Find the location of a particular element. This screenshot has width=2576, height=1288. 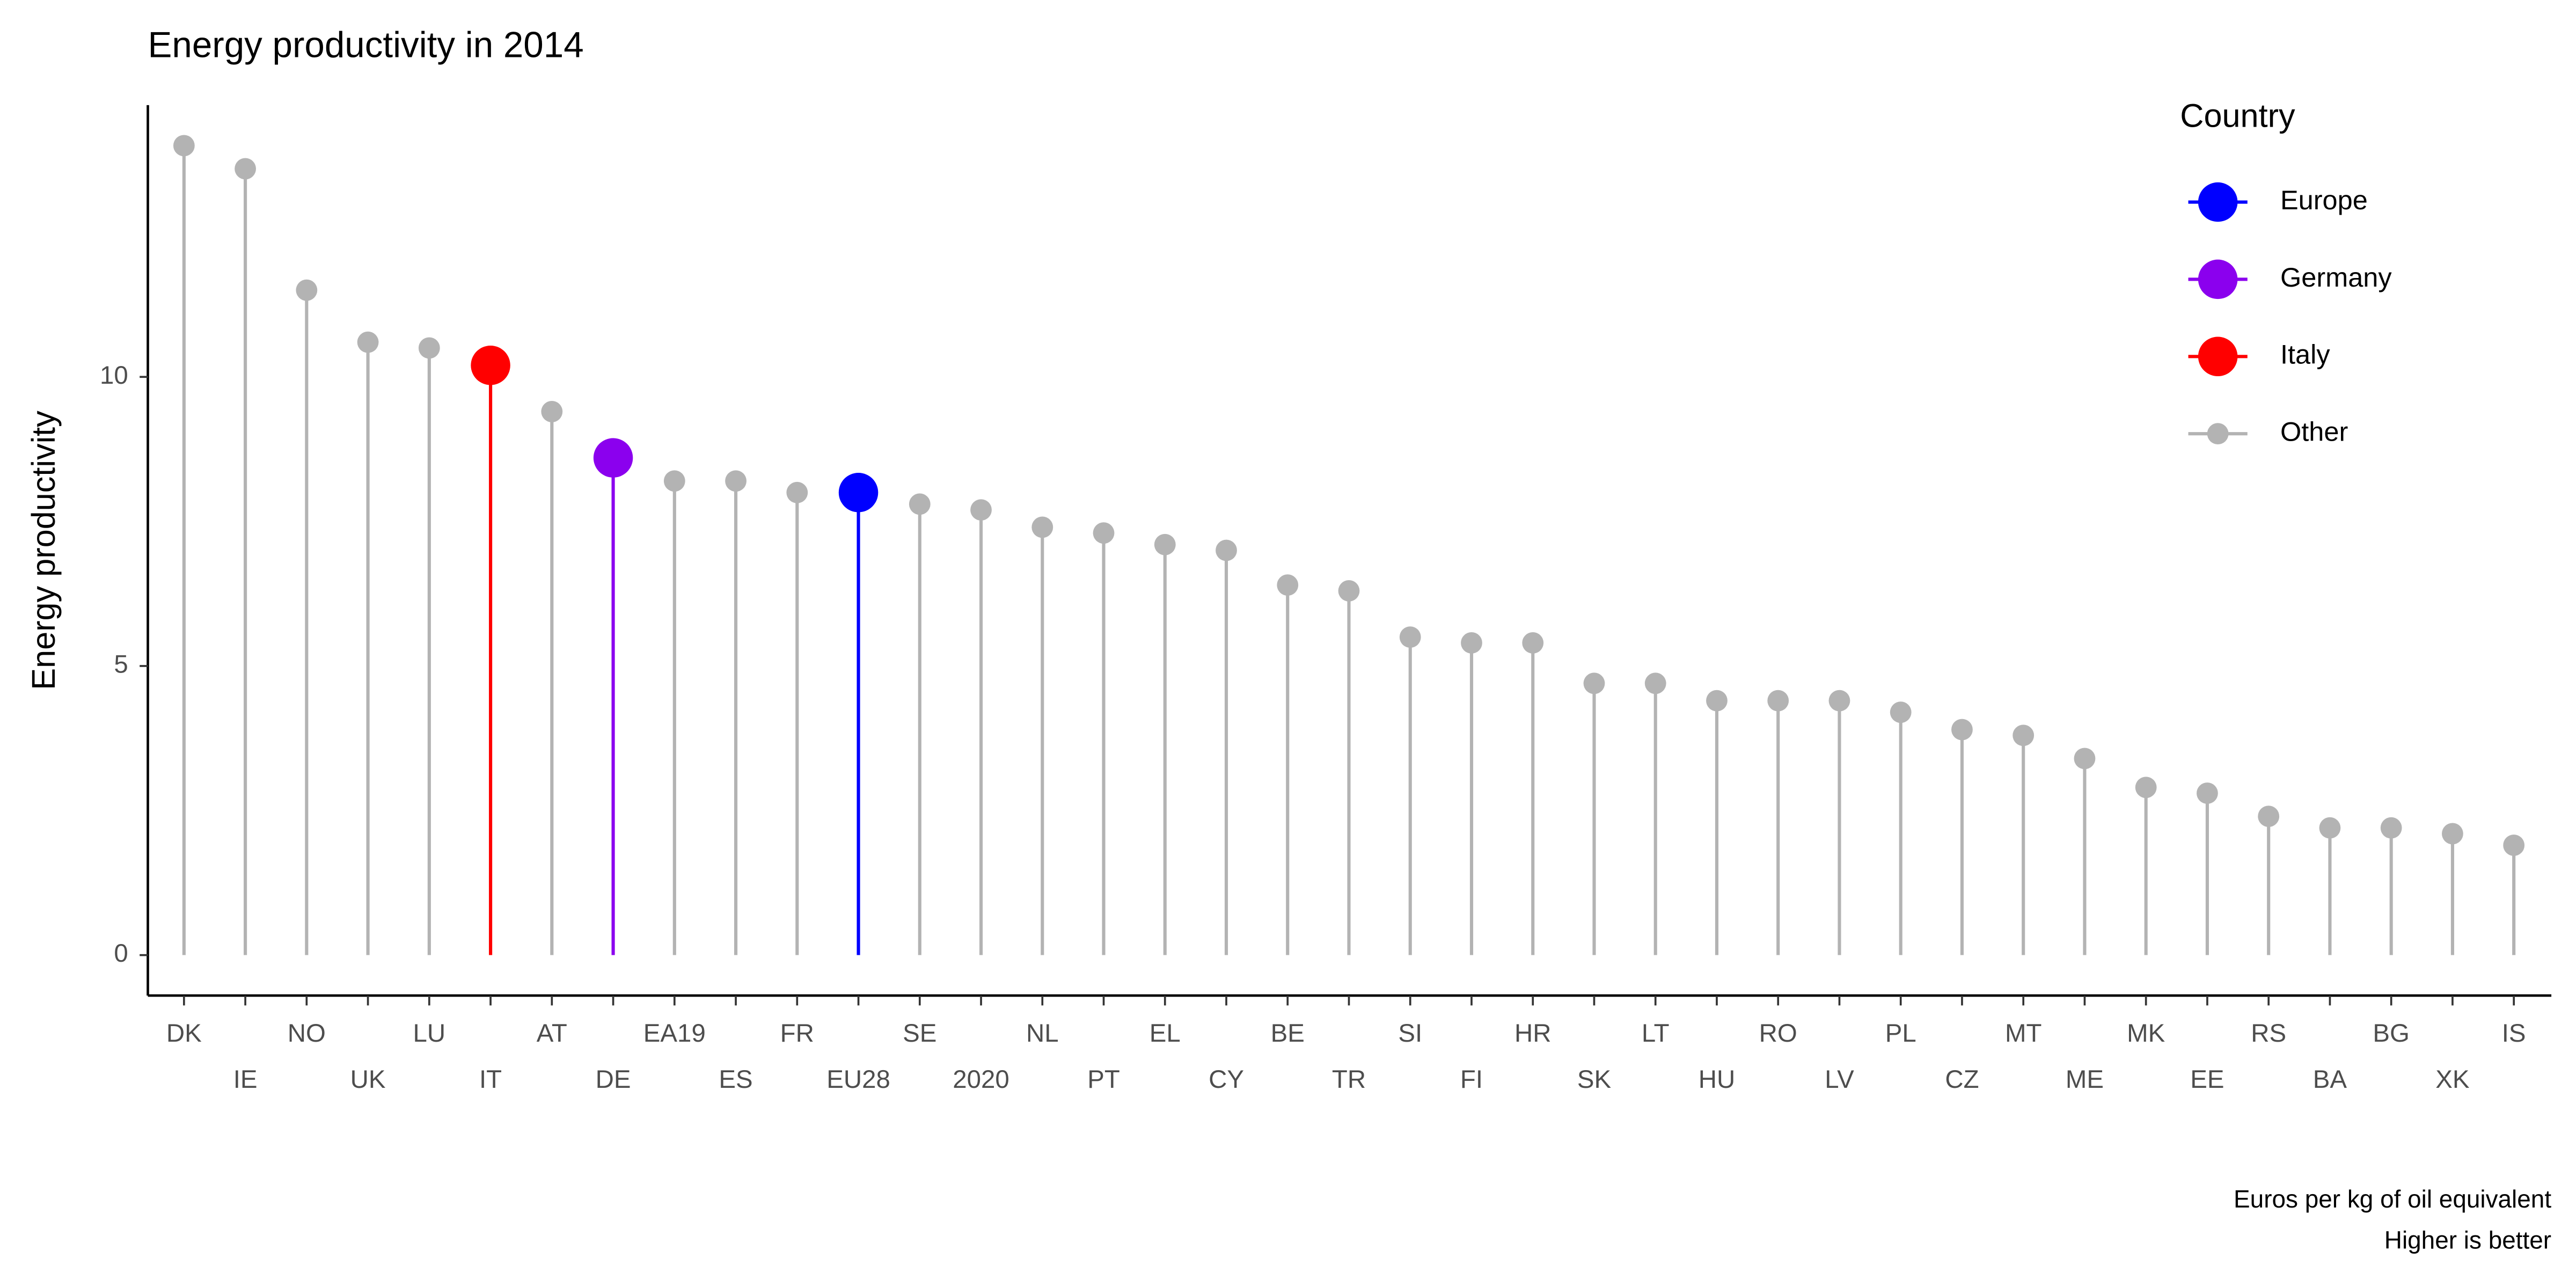

x-tick-label: NL is located at coordinates (1042, 1033).